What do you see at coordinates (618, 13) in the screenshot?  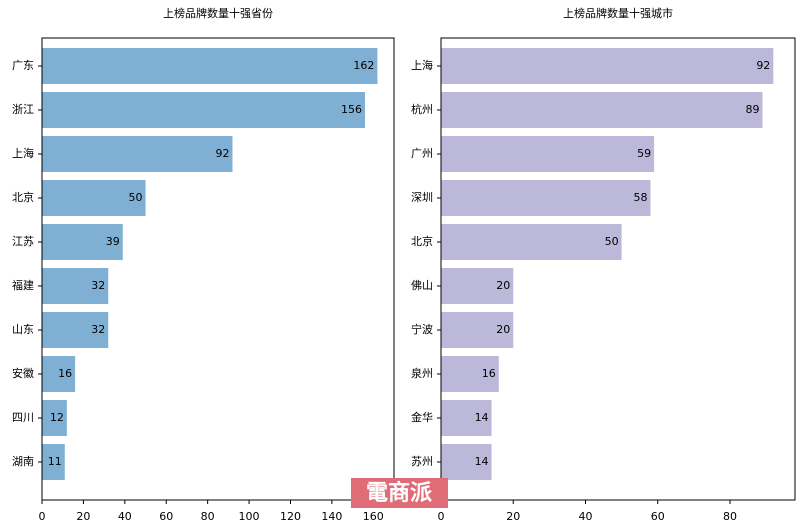 I see `chart-title: 上榜品牌数量十强城市` at bounding box center [618, 13].